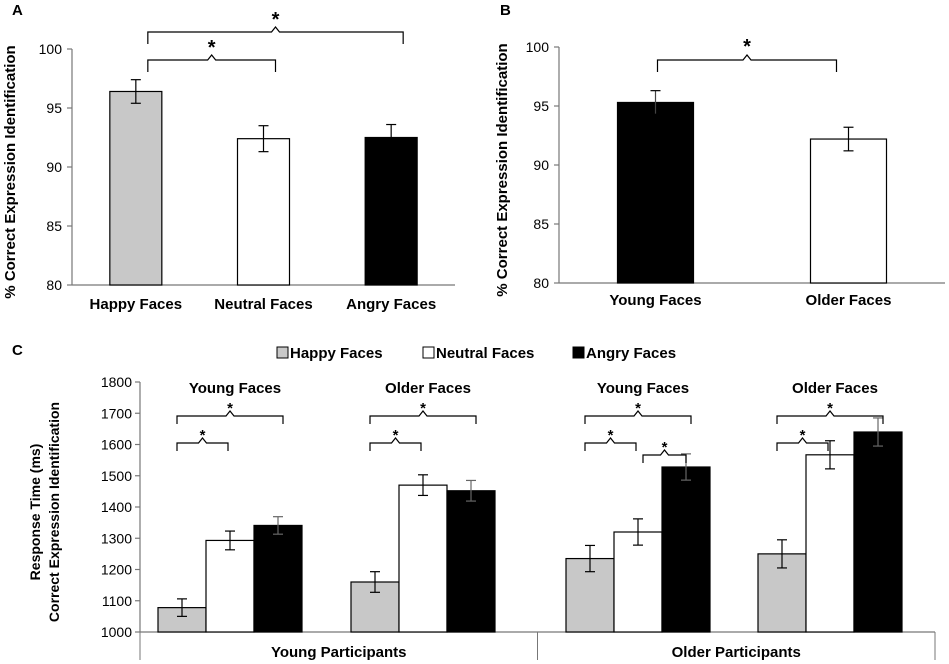  What do you see at coordinates (35, 512) in the screenshot?
I see `y-axis-label-c-1: Response Time (ms)` at bounding box center [35, 512].